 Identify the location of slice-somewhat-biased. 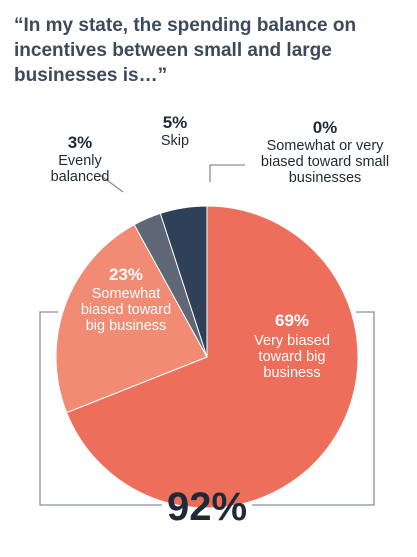
(131, 319).